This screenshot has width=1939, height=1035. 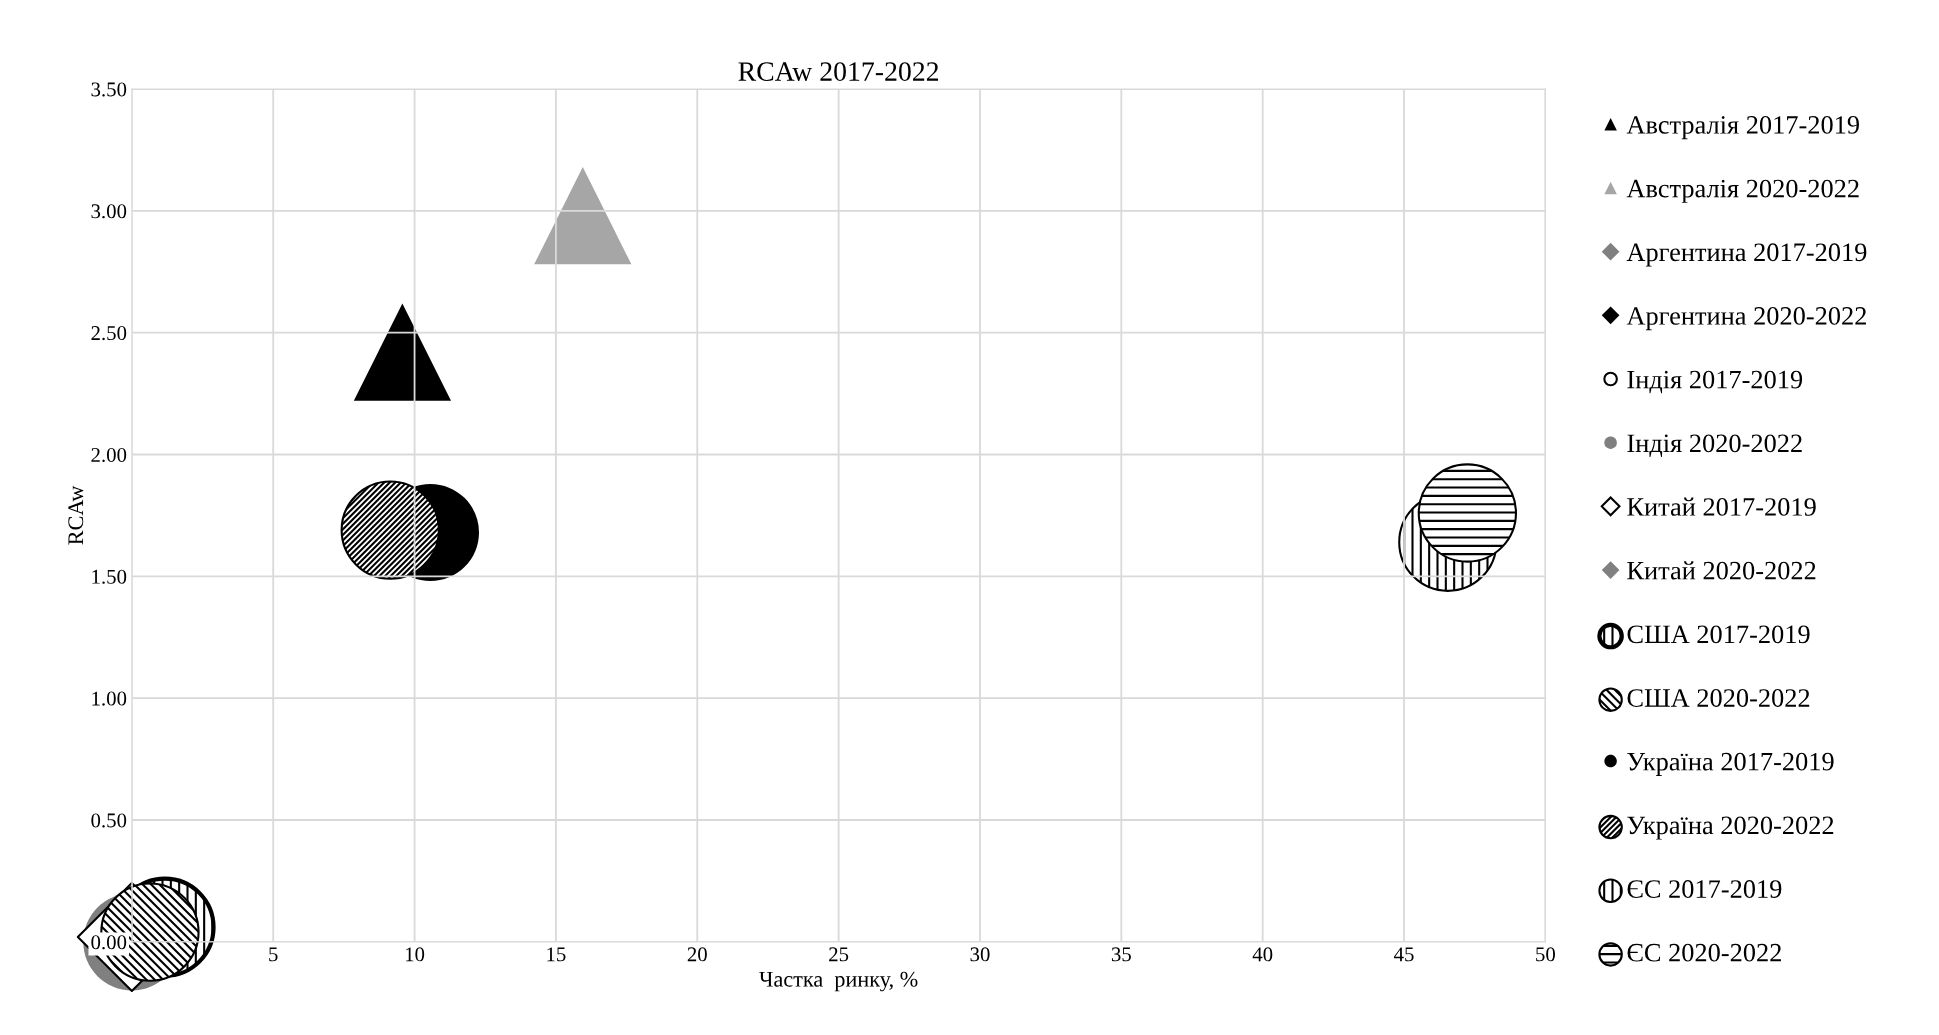 I want to click on y-tick-label: 3.50, so click(x=109, y=89).